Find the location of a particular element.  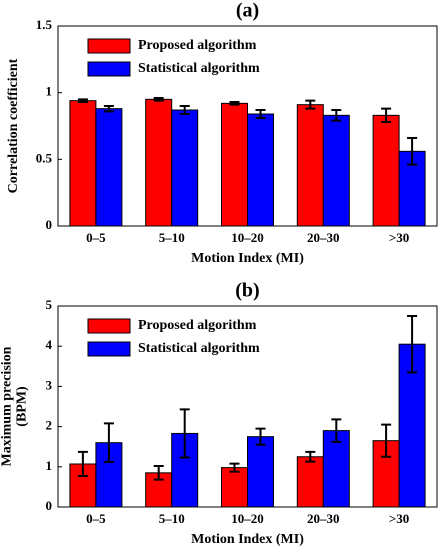

y-axis-label: Correlation coefficient is located at coordinates (13, 125).